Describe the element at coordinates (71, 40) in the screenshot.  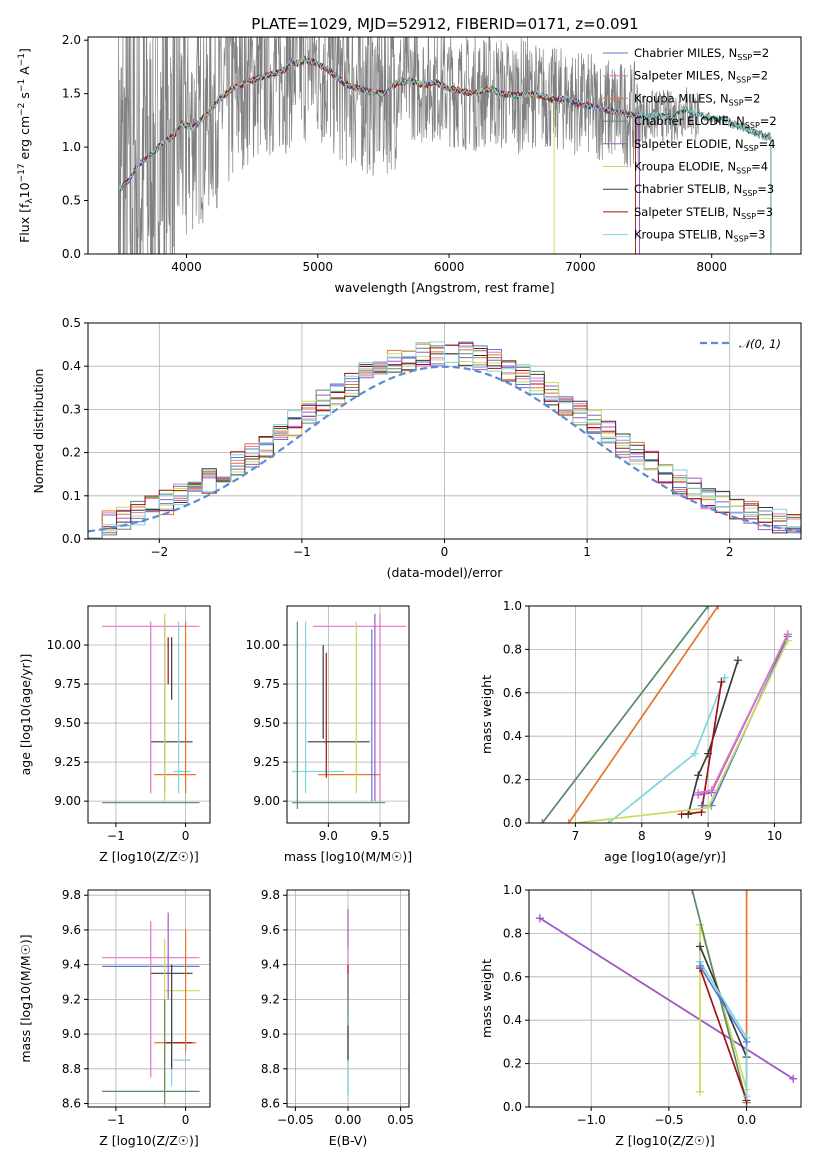
I see `y-tick-label: 2.0` at that location.